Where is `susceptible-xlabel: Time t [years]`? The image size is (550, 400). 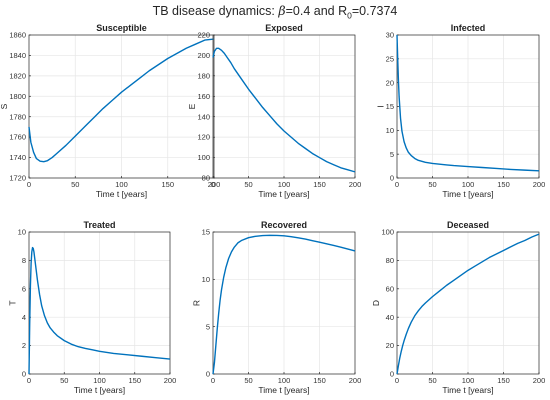 susceptible-xlabel: Time t [years] is located at coordinates (121, 194).